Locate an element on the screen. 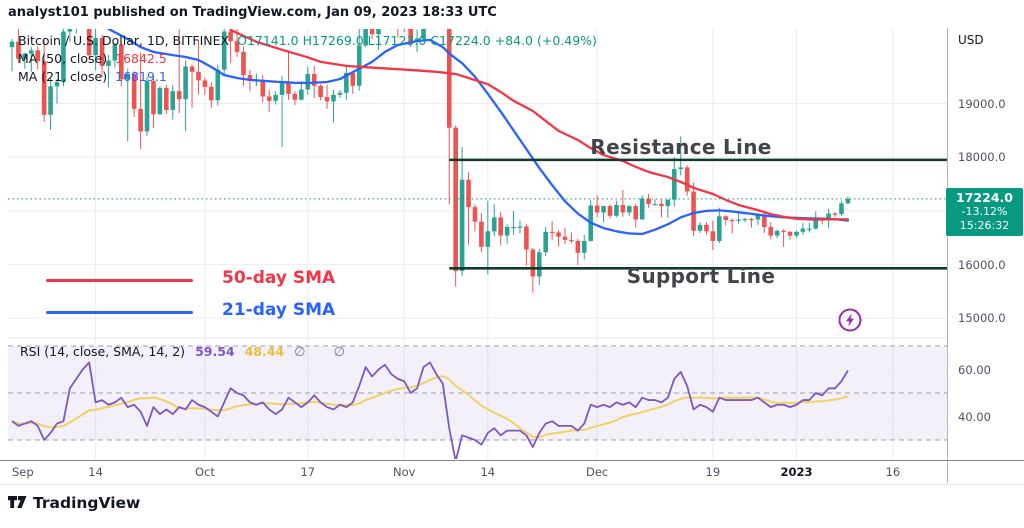  badge-countdown: 15:26:32 is located at coordinates (984, 225).